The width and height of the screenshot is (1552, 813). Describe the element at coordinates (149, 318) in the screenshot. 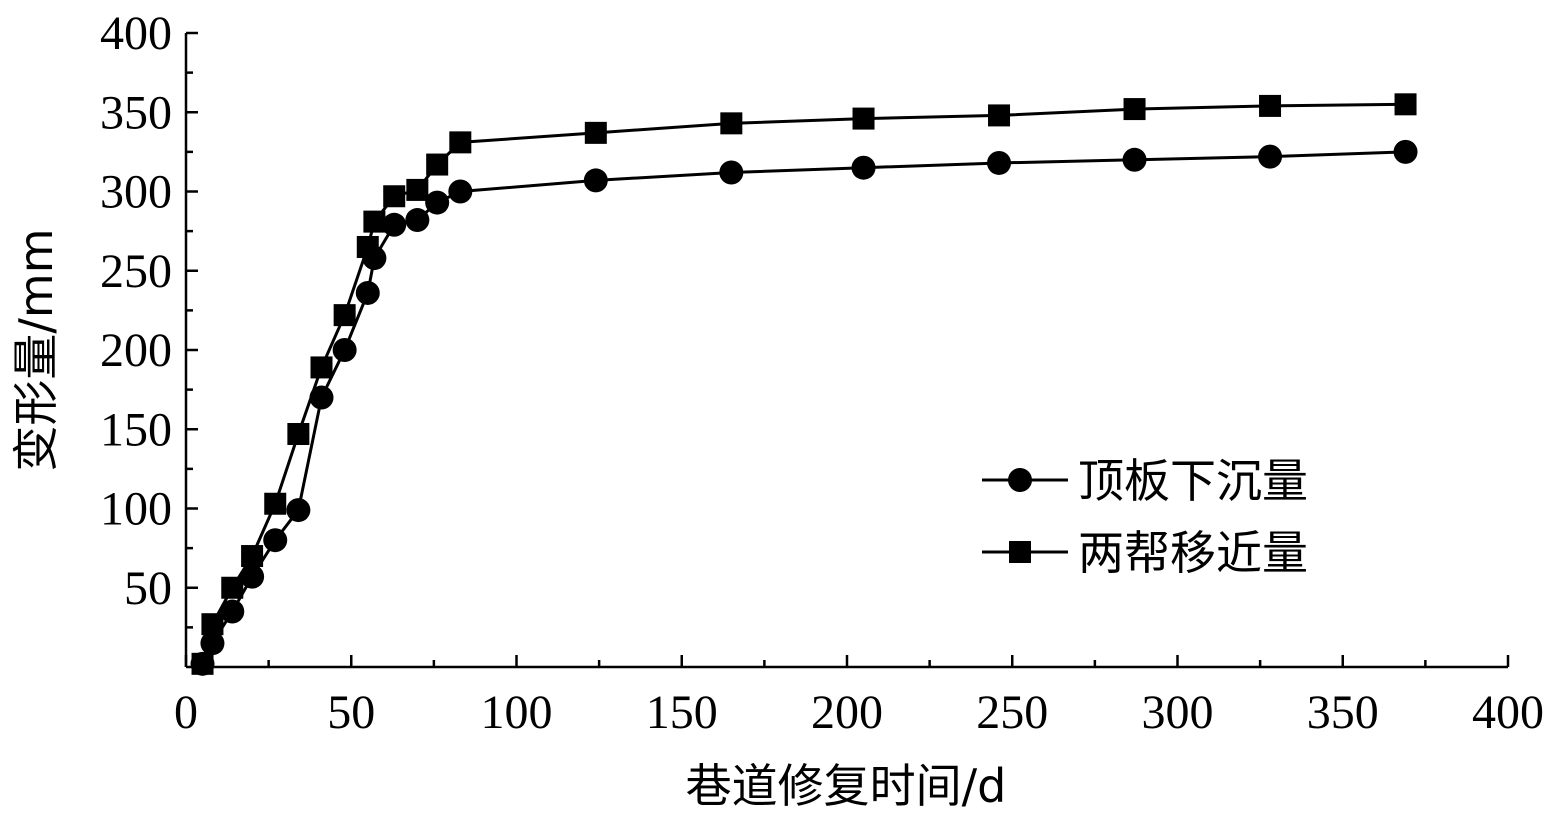

I see `y-axis-ticks: 50 100 150 200 250 300 350 400` at that location.